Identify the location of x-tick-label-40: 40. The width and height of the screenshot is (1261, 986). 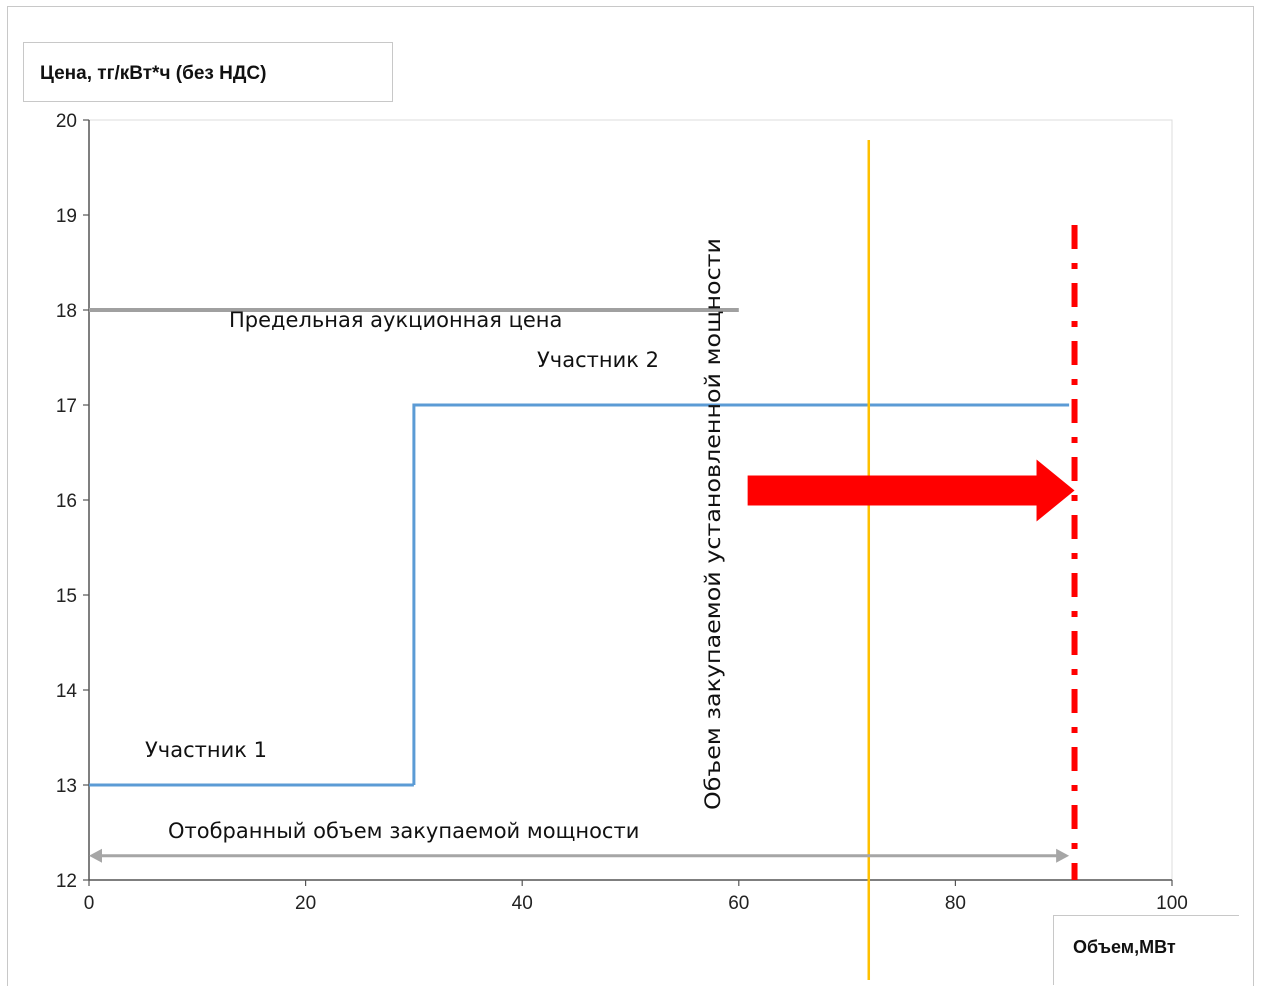
(522, 903).